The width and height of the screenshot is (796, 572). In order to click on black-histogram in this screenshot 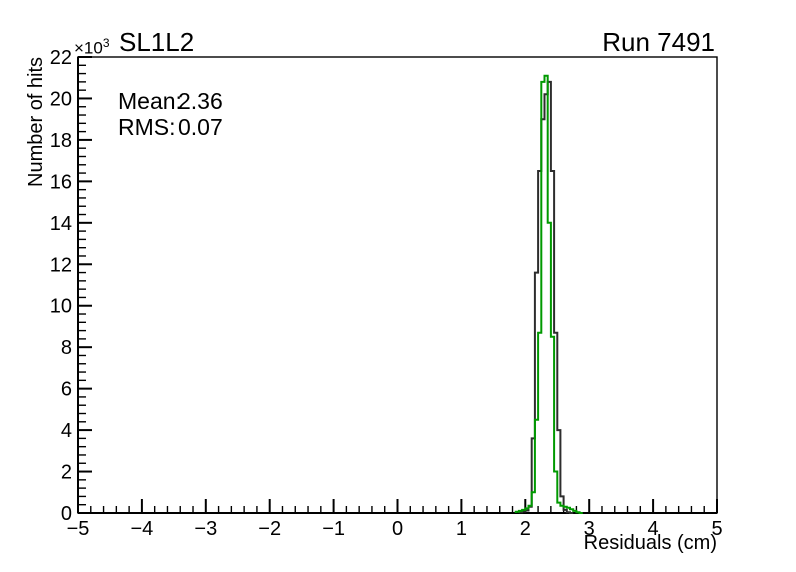, I will do `click(545, 297)`.